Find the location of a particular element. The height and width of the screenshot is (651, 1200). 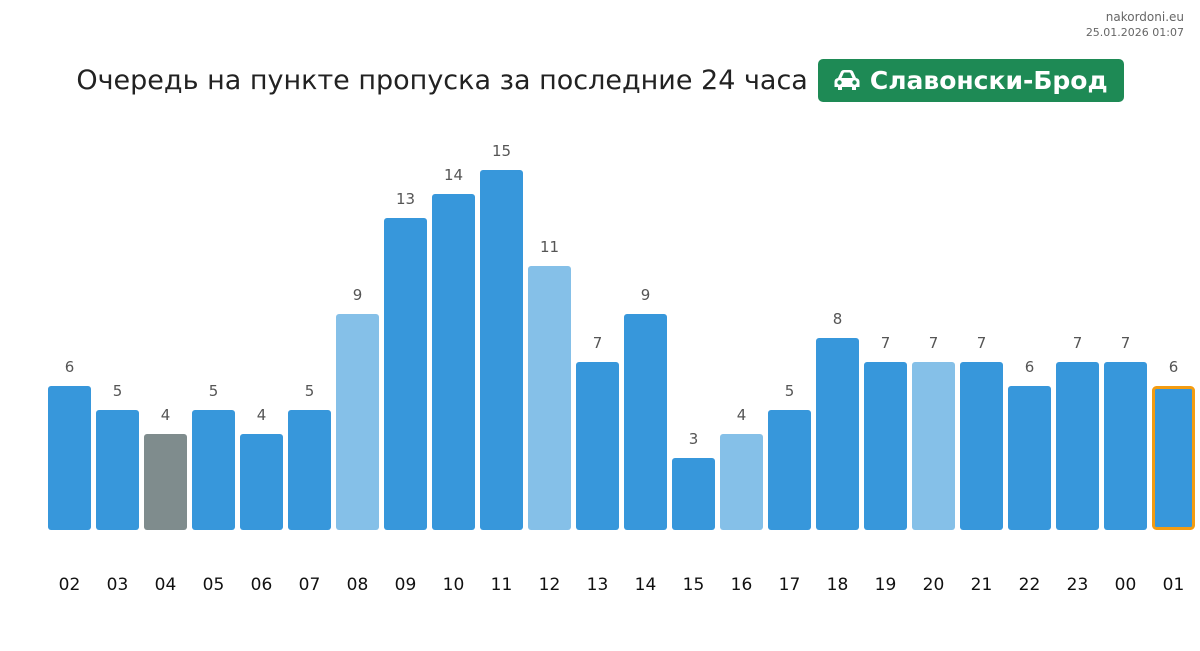

category-label: 06 is located at coordinates (262, 585).